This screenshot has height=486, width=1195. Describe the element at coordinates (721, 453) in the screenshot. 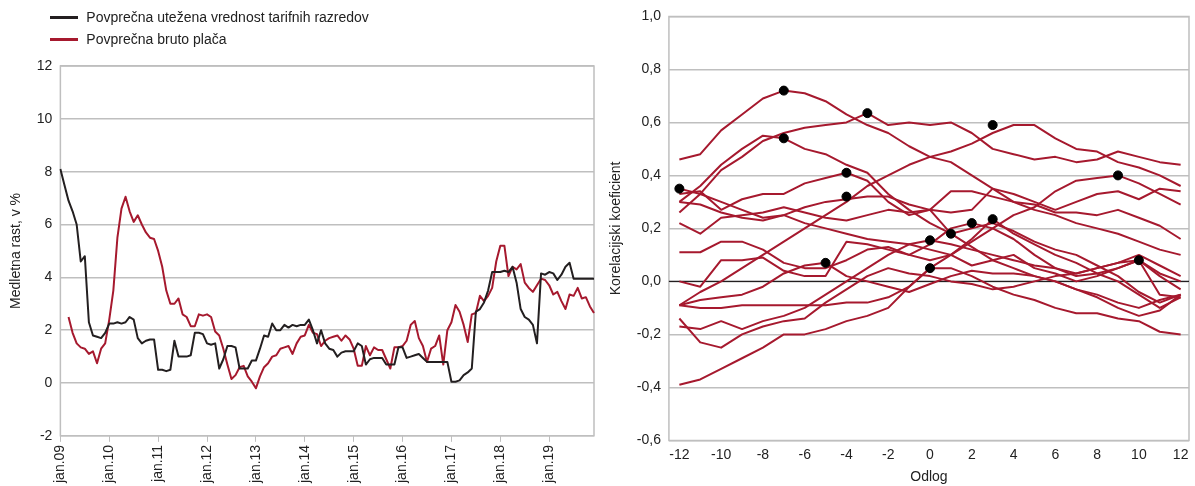

I see `x-tick-label: -10` at that location.